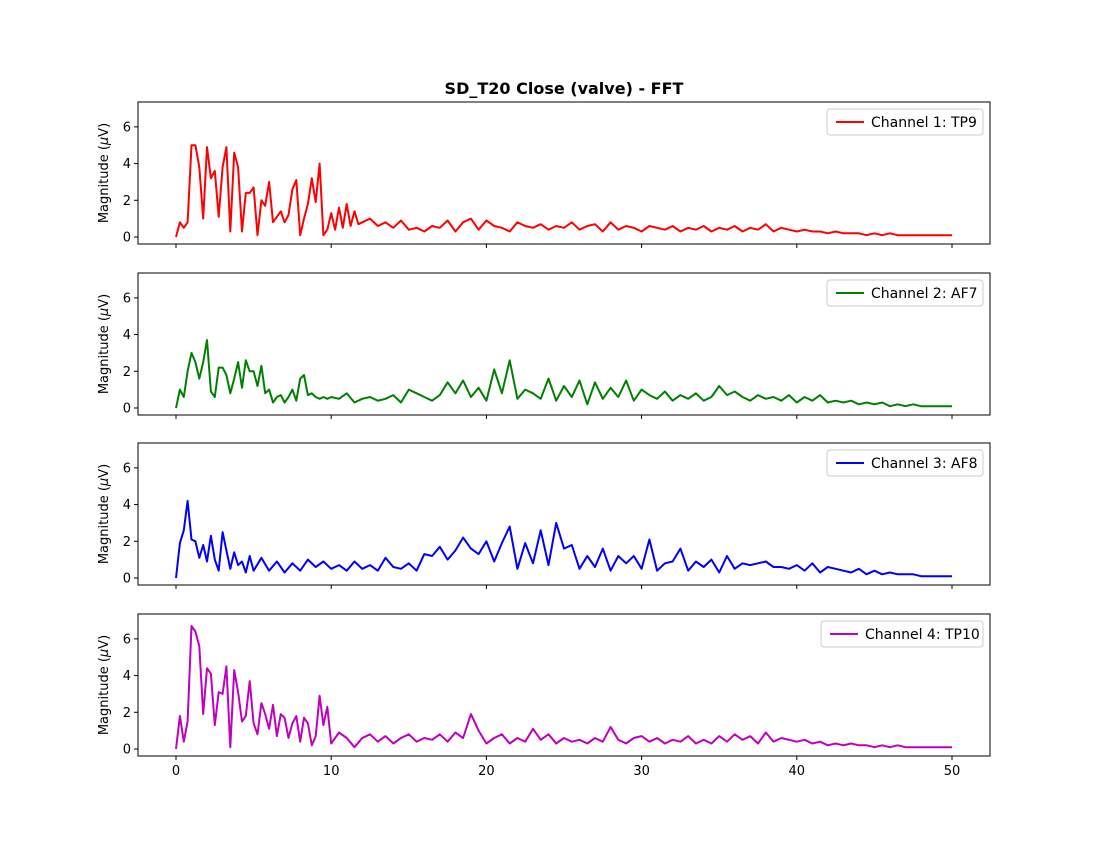  I want to click on x-tick-label: 40, so click(797, 771).